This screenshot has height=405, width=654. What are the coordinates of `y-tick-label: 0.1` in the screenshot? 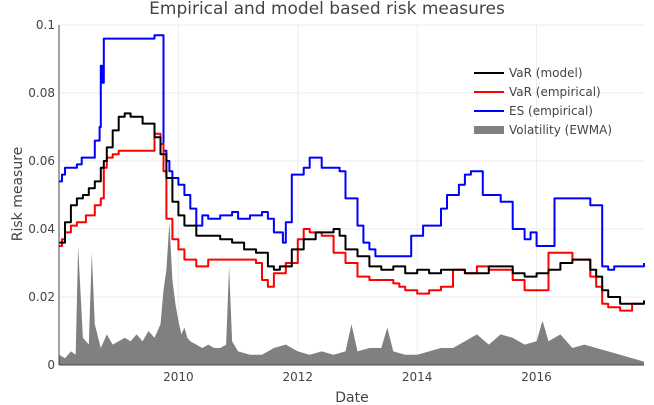 It's located at (45, 25).